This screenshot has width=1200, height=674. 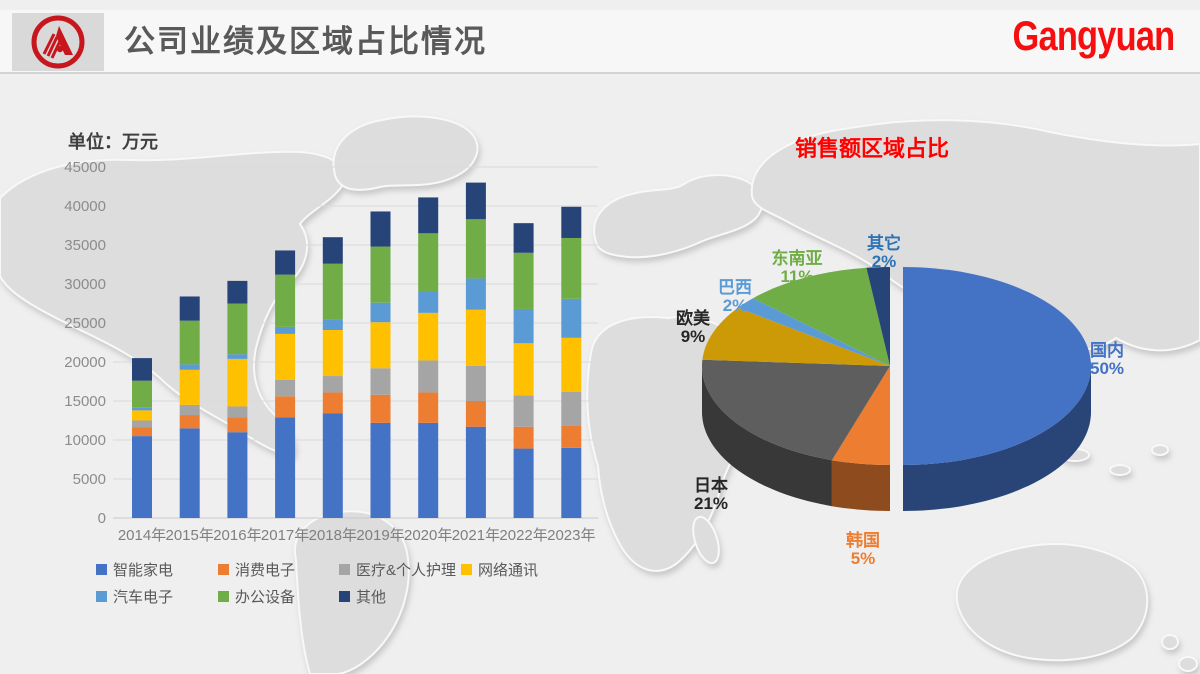 I want to click on pie-label-pct-欧美: 9%, so click(x=693, y=336).